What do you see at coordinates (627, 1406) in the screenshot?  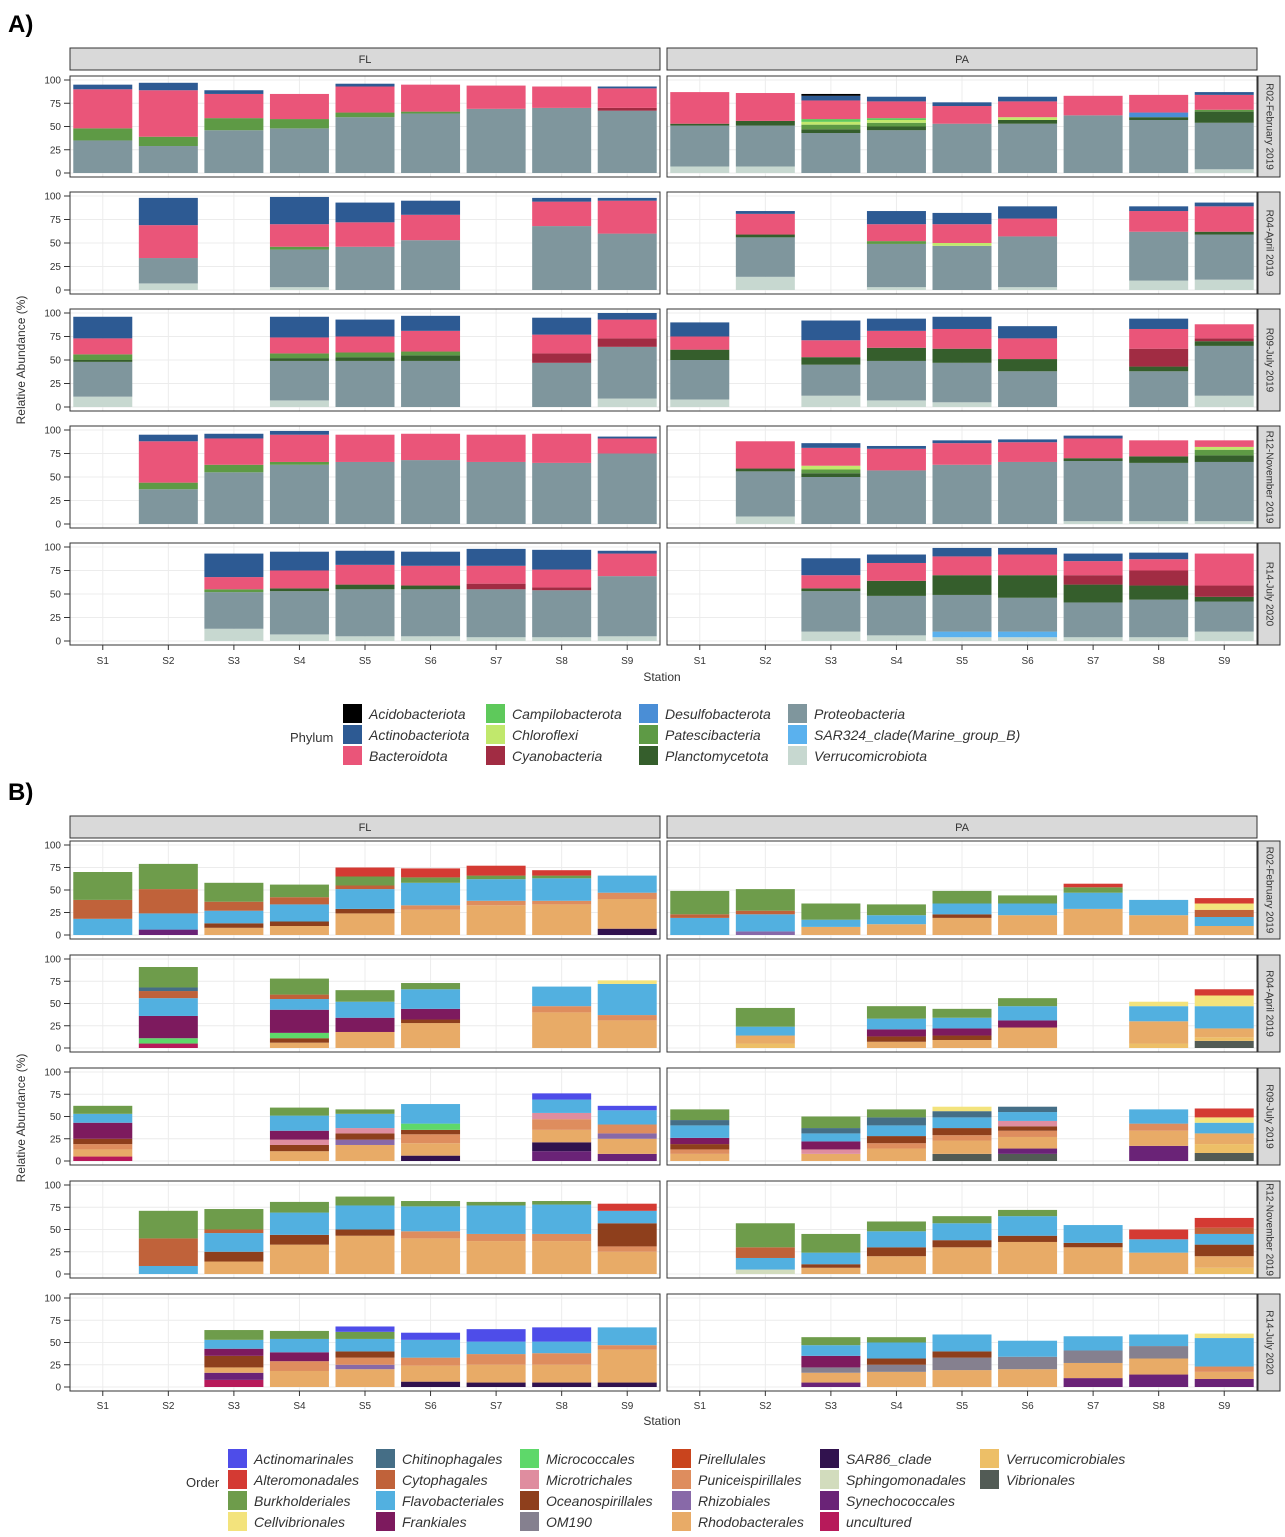 I see `x-tick-label: S9` at bounding box center [627, 1406].